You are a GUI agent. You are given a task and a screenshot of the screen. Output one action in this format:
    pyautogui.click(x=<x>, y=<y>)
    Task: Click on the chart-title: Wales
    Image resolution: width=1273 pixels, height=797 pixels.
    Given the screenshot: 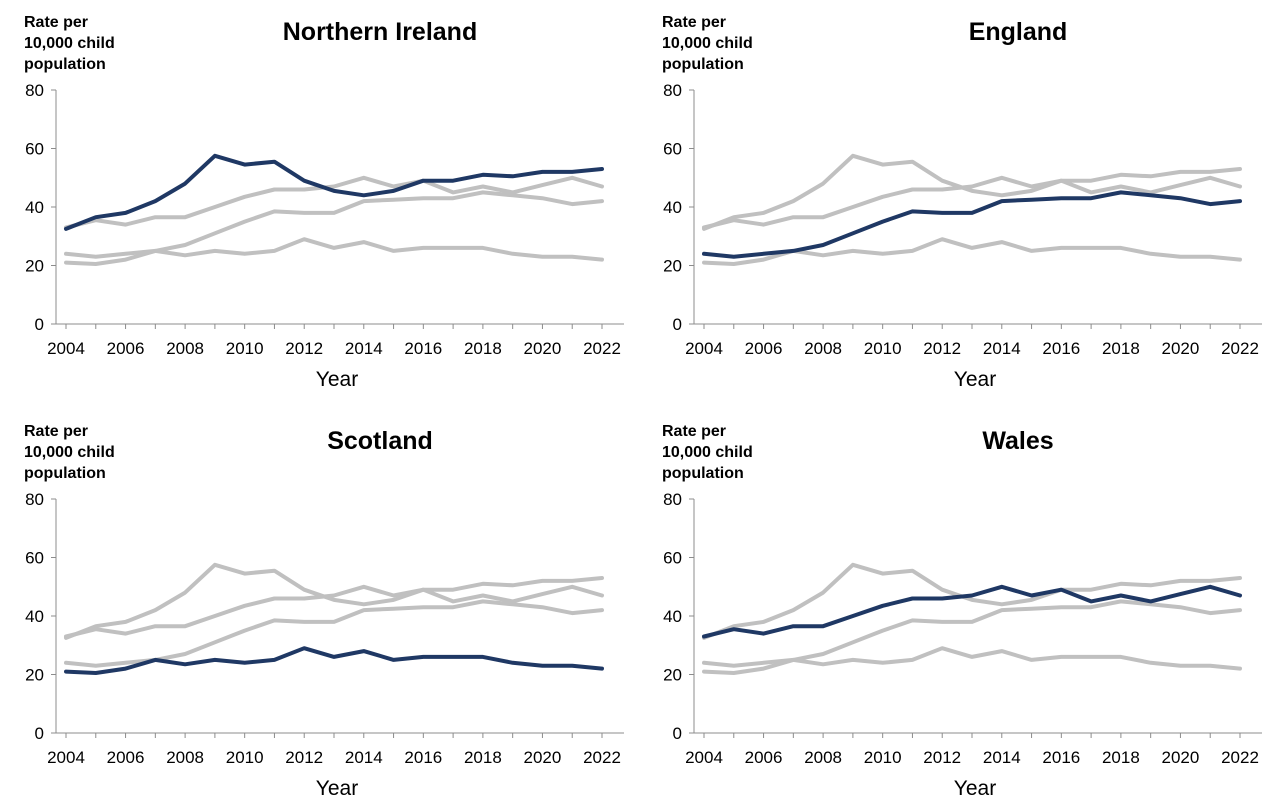 What is the action you would take?
    pyautogui.click(x=1017, y=441)
    